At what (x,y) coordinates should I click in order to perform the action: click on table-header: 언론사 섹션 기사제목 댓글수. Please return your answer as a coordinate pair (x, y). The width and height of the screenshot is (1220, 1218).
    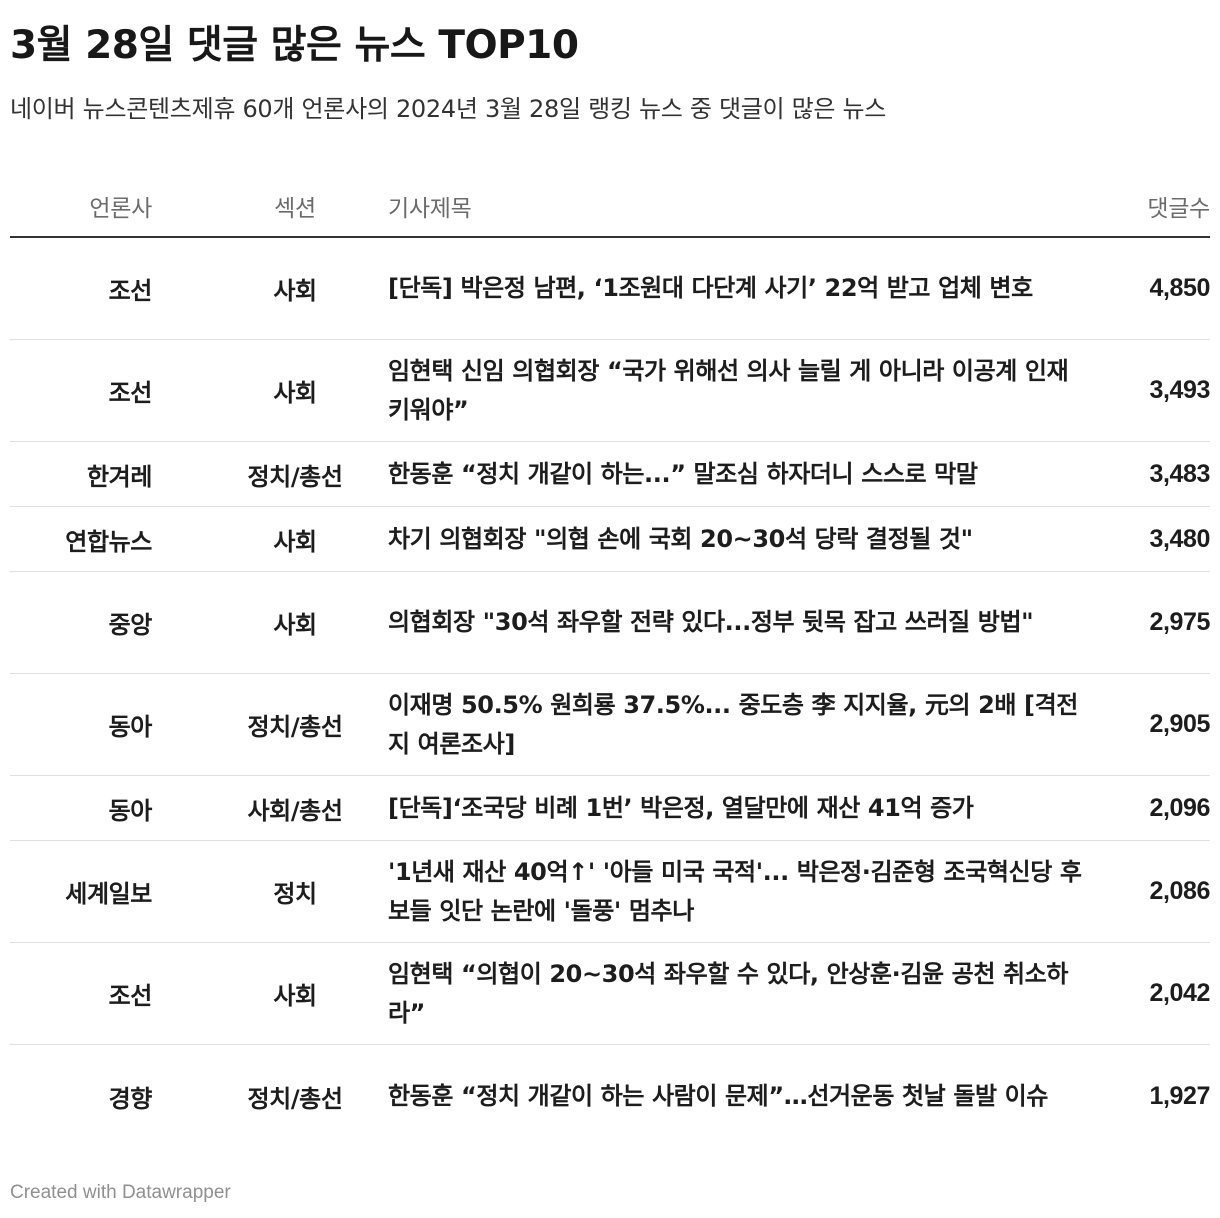
    Looking at the image, I should click on (610, 207).